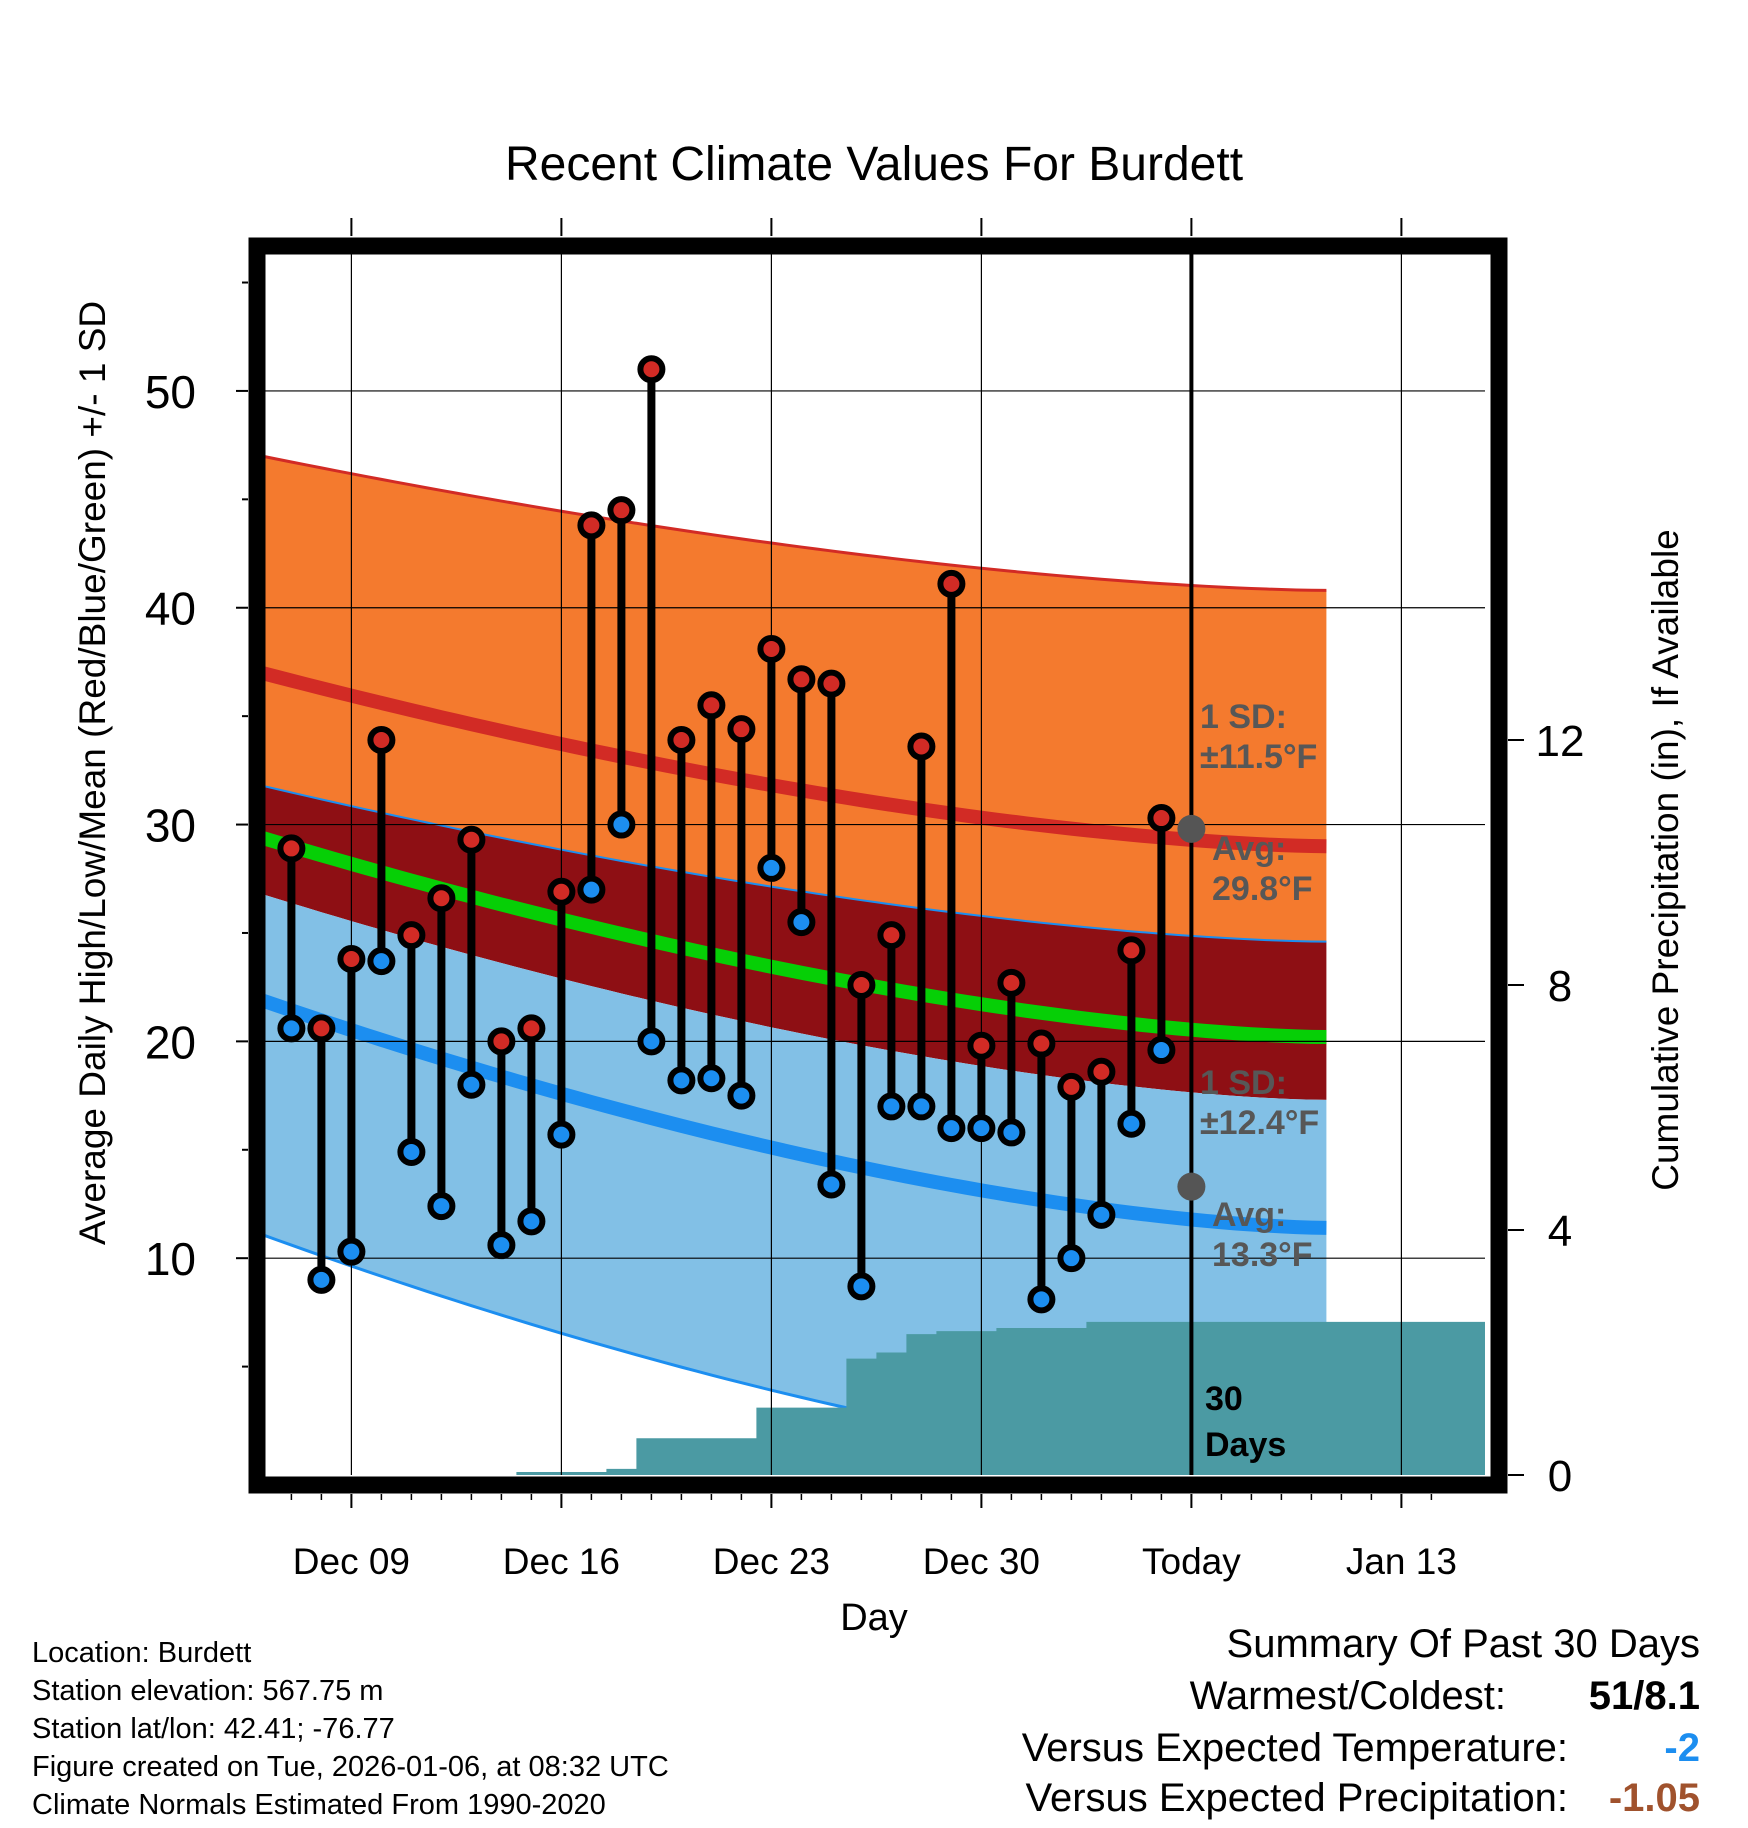  Describe the element at coordinates (981, 1561) in the screenshot. I see `x-tick-label: Dec 30` at that location.